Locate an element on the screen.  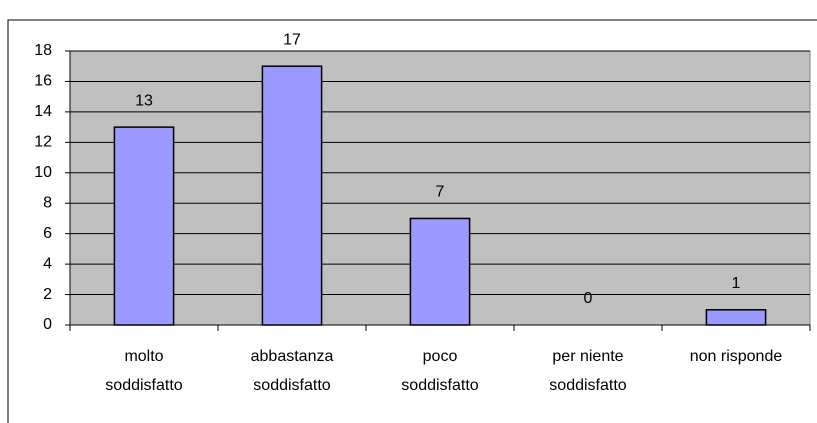
x-tick-label: per niente soddisfatto is located at coordinates (587, 371).